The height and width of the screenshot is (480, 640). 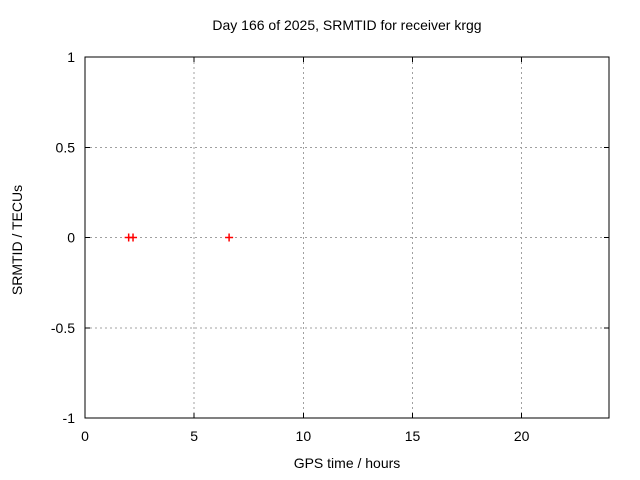 What do you see at coordinates (522, 436) in the screenshot?
I see `x-tick-label: 20` at bounding box center [522, 436].